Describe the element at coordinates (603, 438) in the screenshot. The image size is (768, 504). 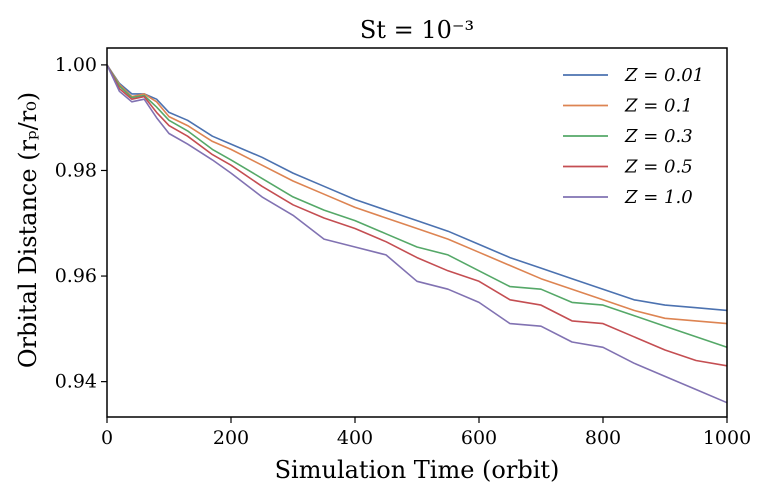
I see `x-tick-label: 800` at that location.